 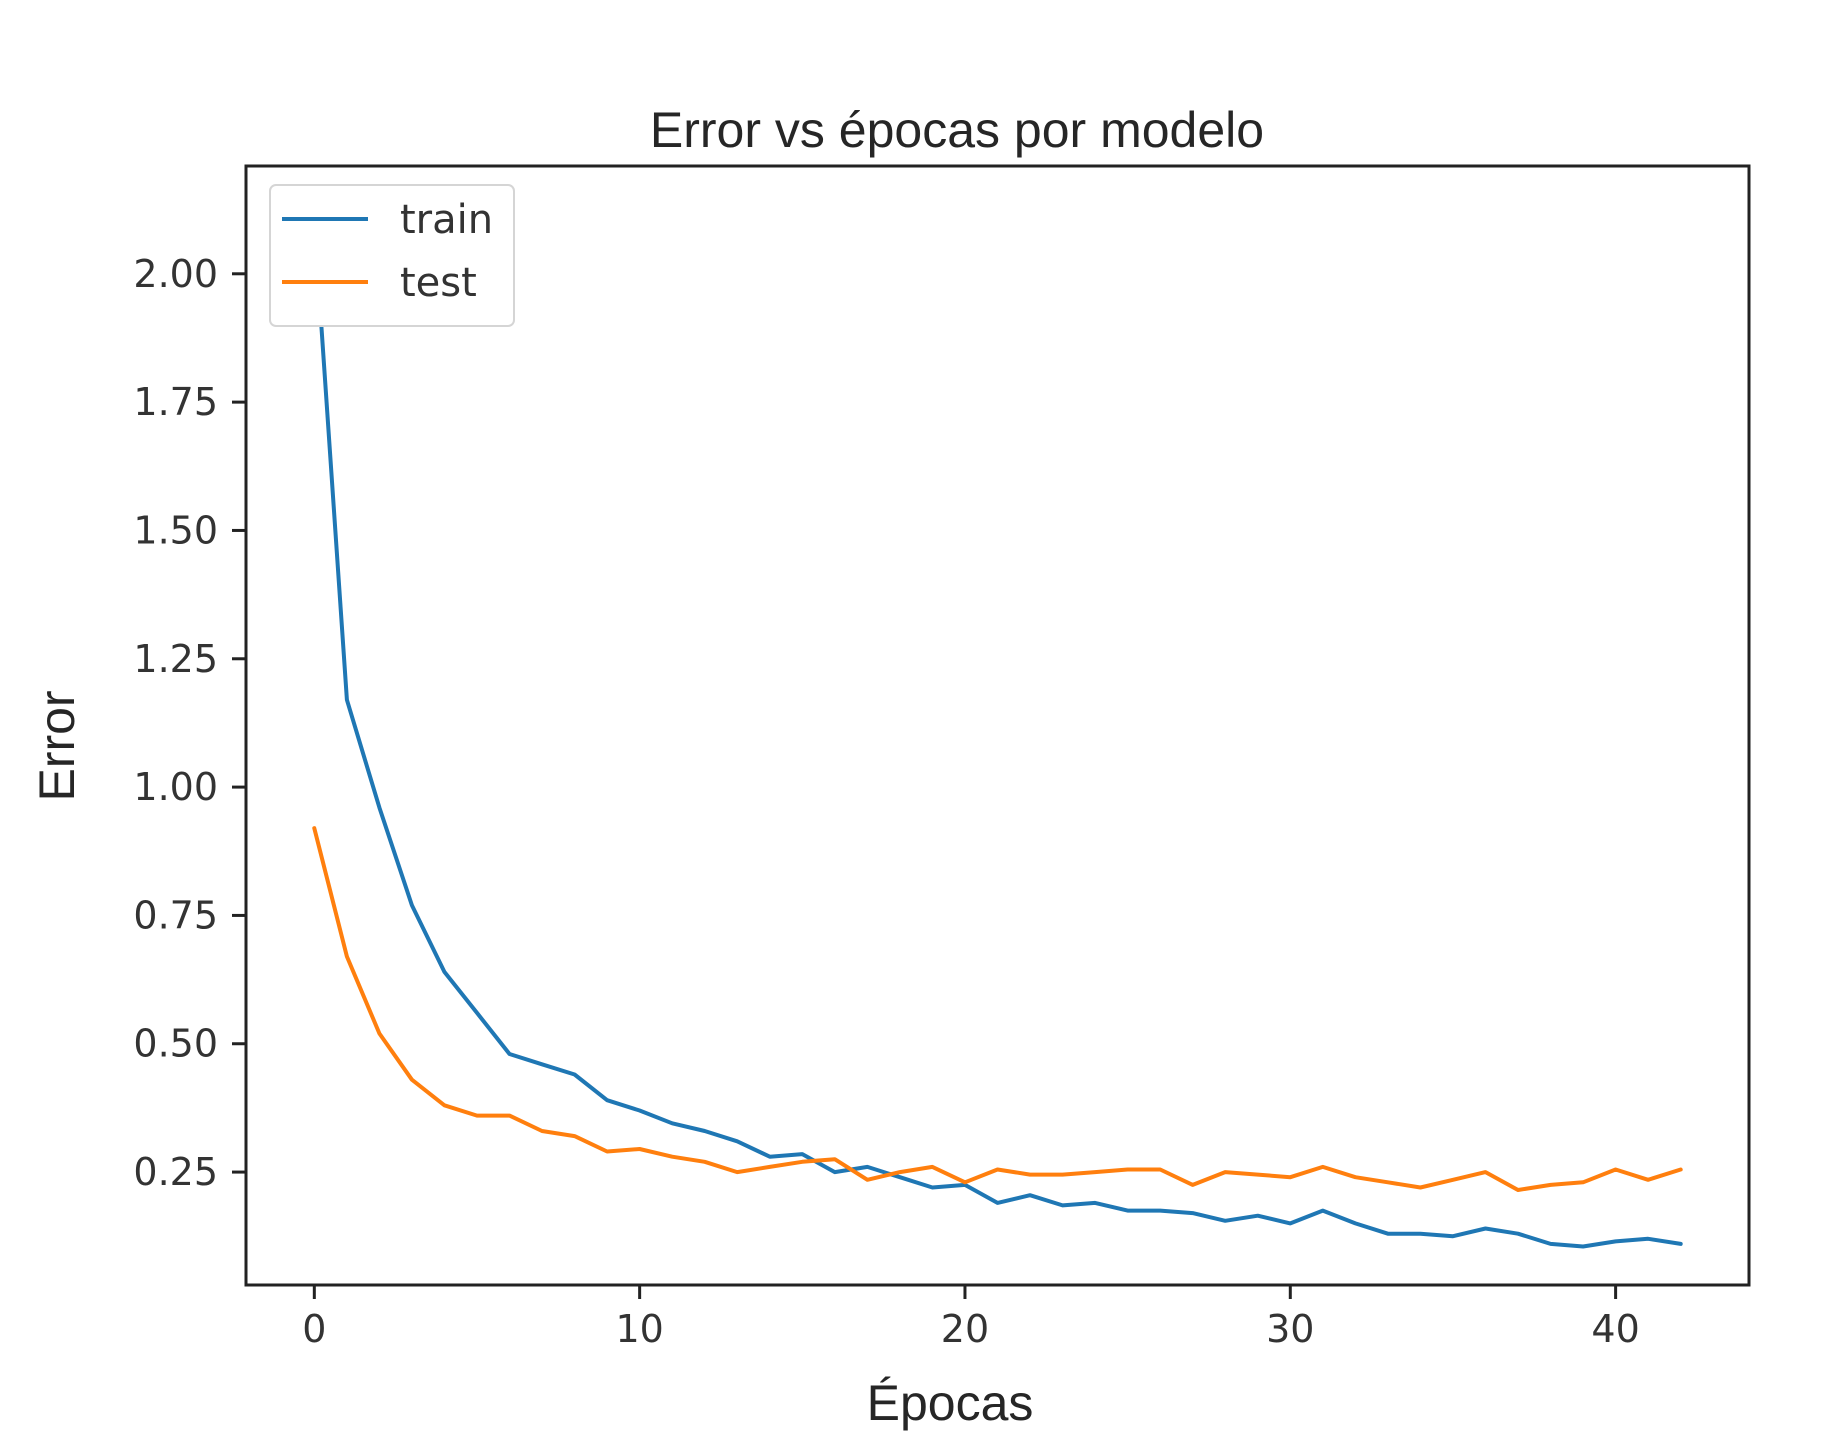 What do you see at coordinates (175, 1044) in the screenshot?
I see `y-tick-label: 0.50` at bounding box center [175, 1044].